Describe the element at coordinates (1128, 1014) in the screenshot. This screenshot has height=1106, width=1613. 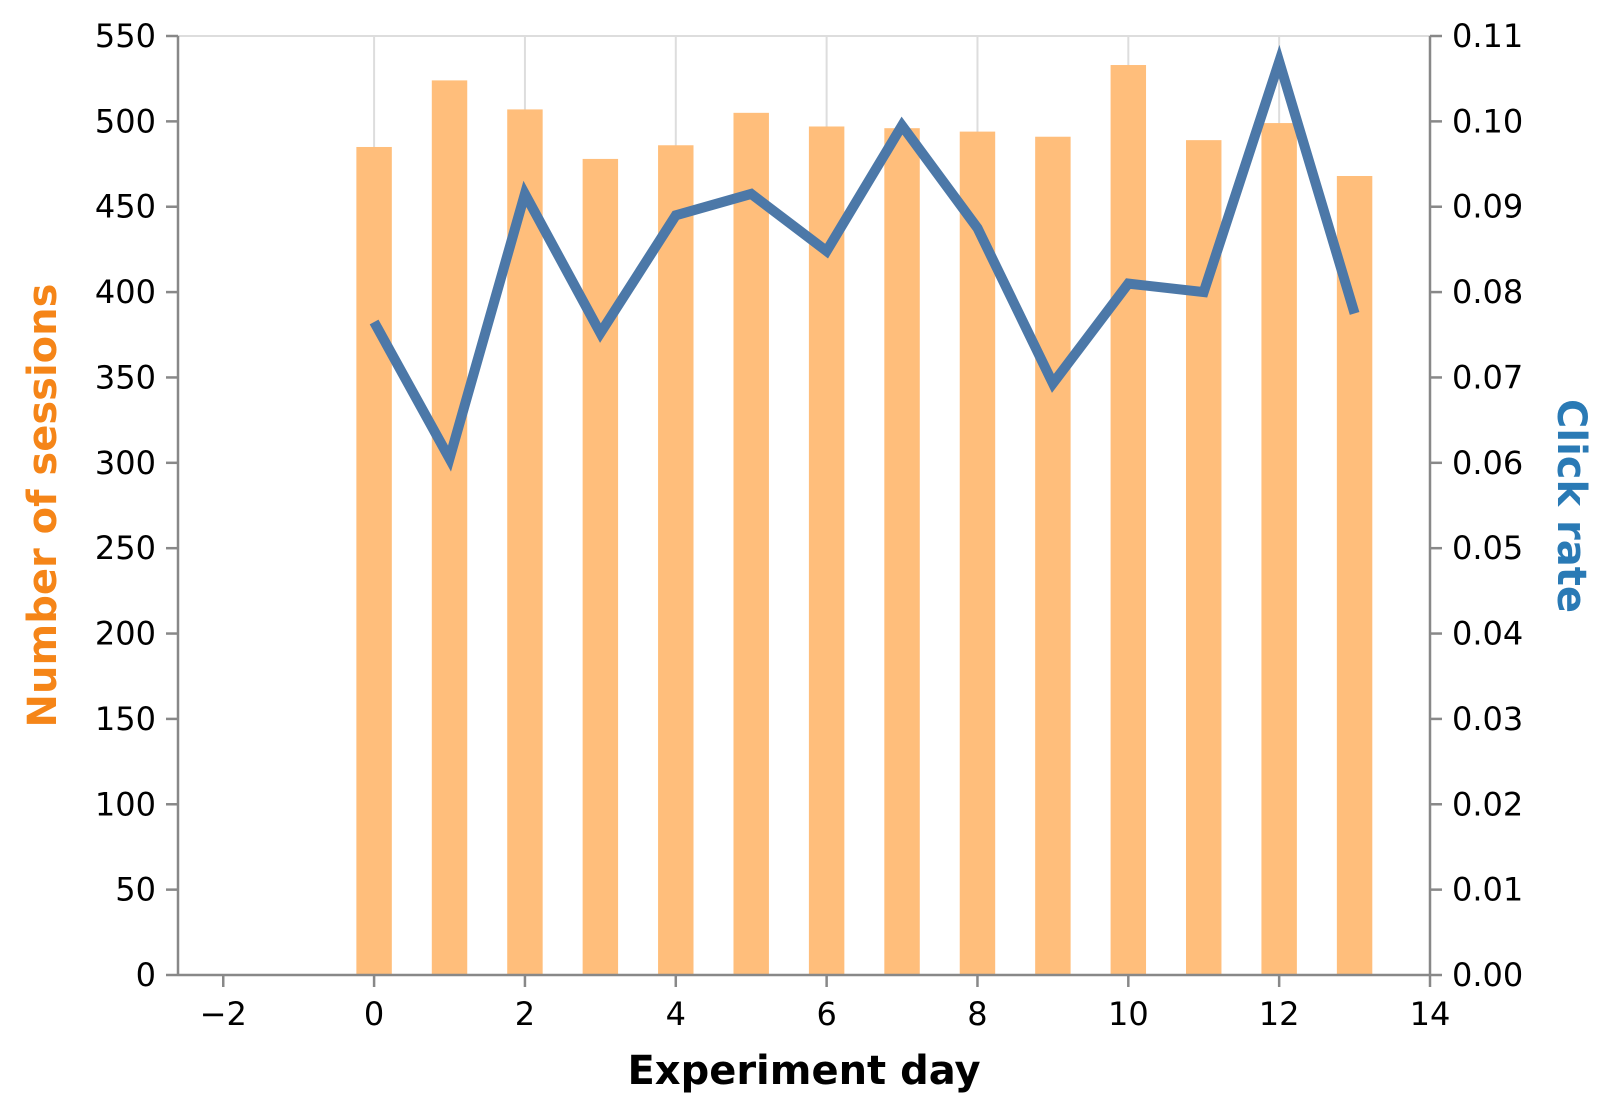
I see `x-tick-label: 10` at that location.